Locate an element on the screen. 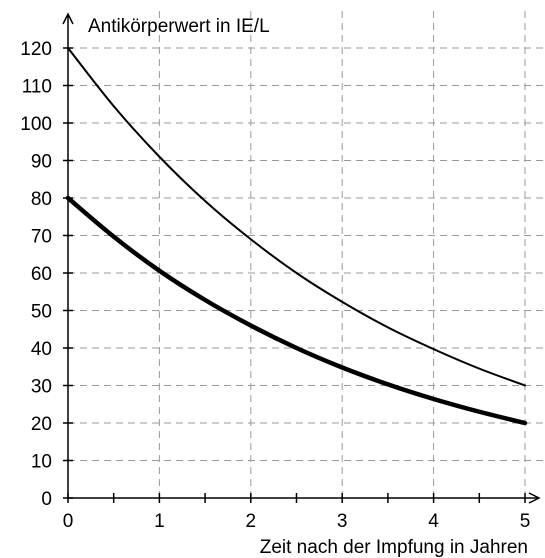  x-tick-label: 2 is located at coordinates (251, 521).